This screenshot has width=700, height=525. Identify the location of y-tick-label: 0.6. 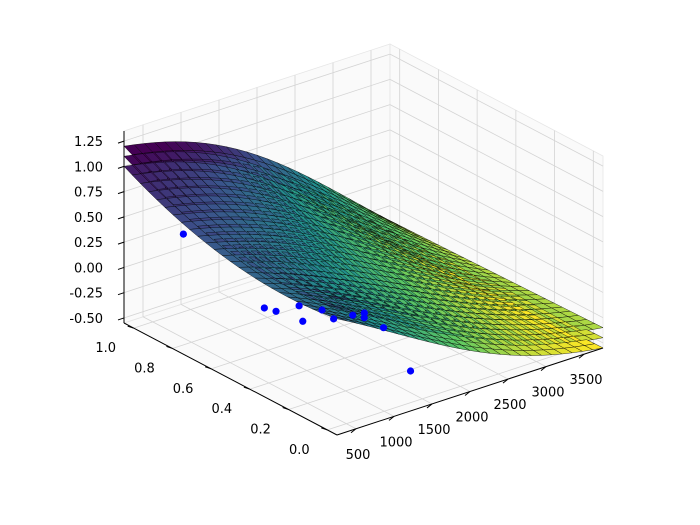
(183, 389).